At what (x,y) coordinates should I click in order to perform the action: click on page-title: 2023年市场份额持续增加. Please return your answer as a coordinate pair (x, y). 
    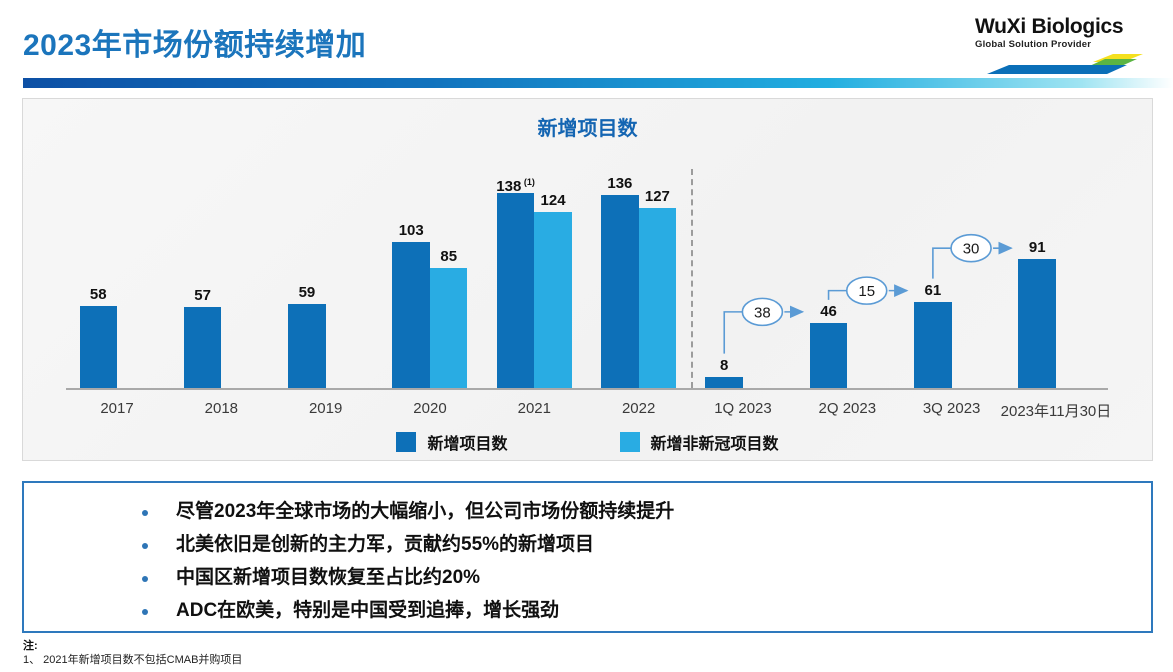
    Looking at the image, I should click on (195, 45).